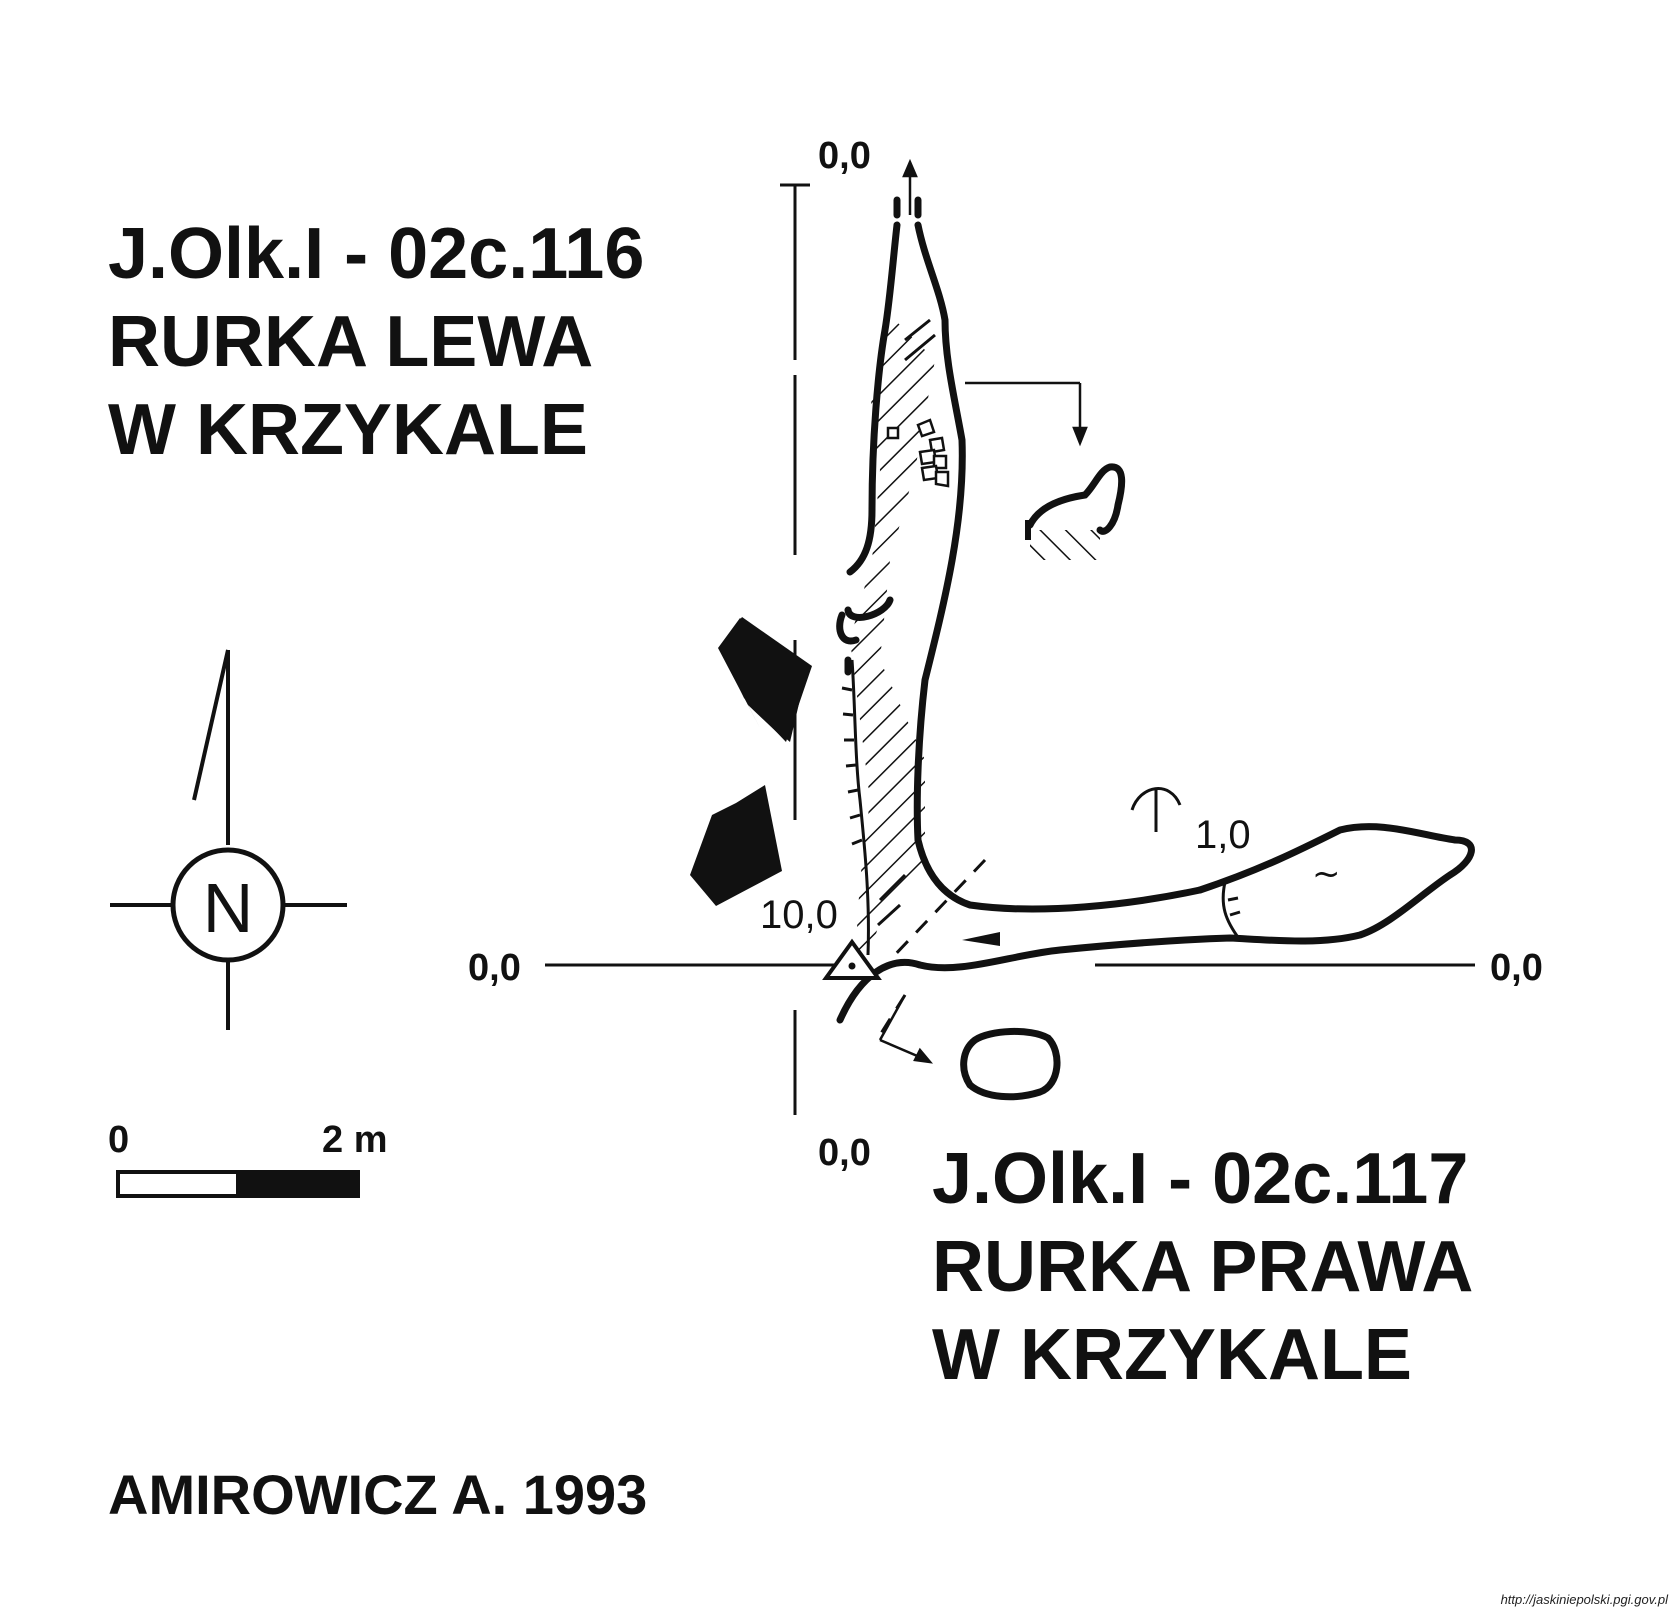  Describe the element at coordinates (1026, 414) in the screenshot. I see `section-pointer` at that location.